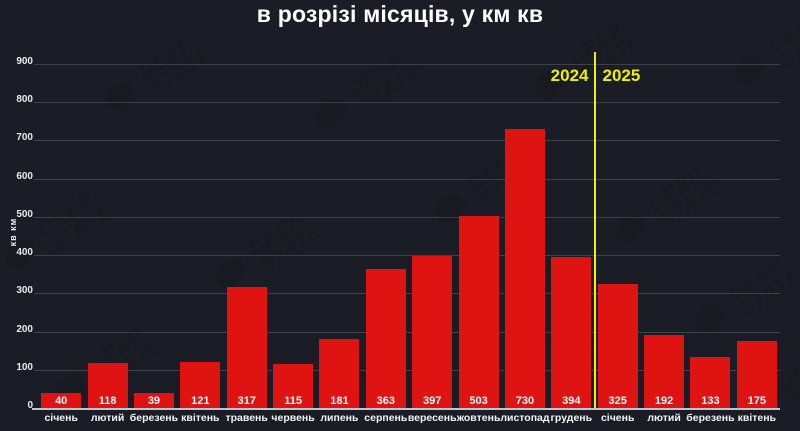  I want to click on bar-лютий-118: 118, so click(107, 385).